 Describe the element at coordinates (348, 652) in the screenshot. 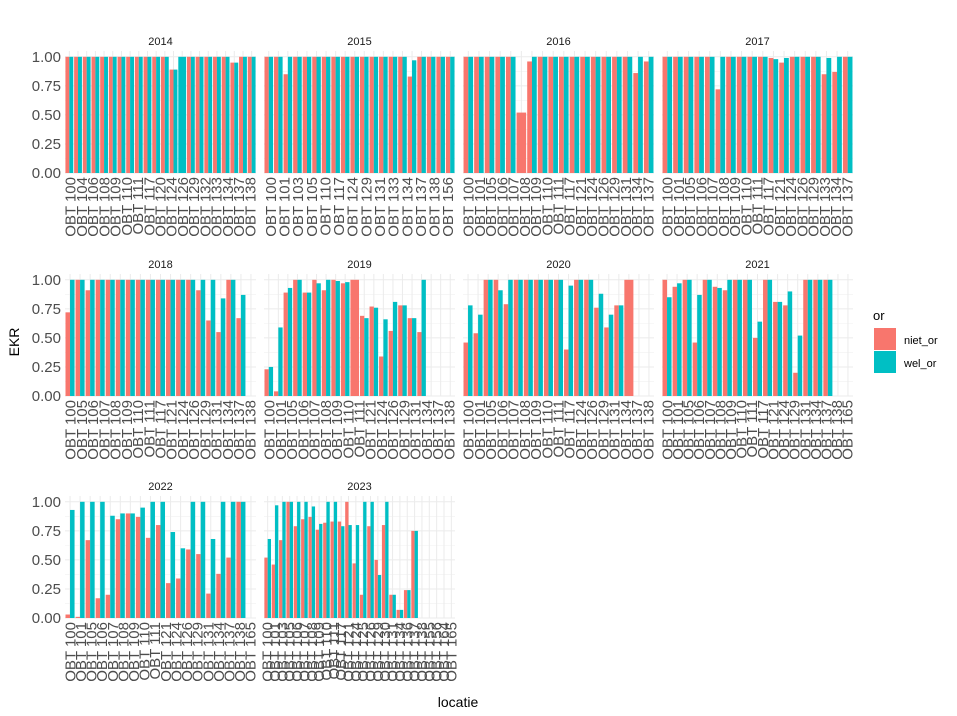

I see `x-tick-label: OBT 121` at that location.